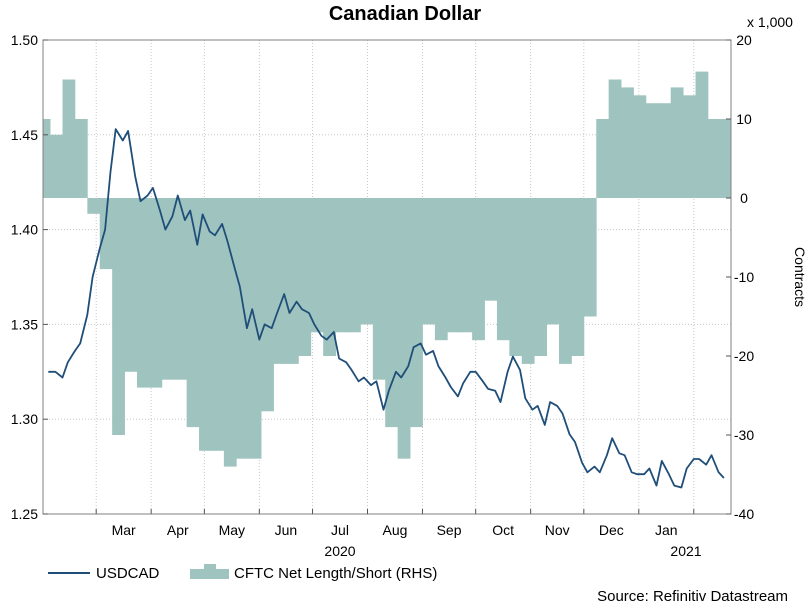 This screenshot has height=605, width=808. What do you see at coordinates (24, 419) in the screenshot?
I see `left-tick-label: 1.30` at bounding box center [24, 419].